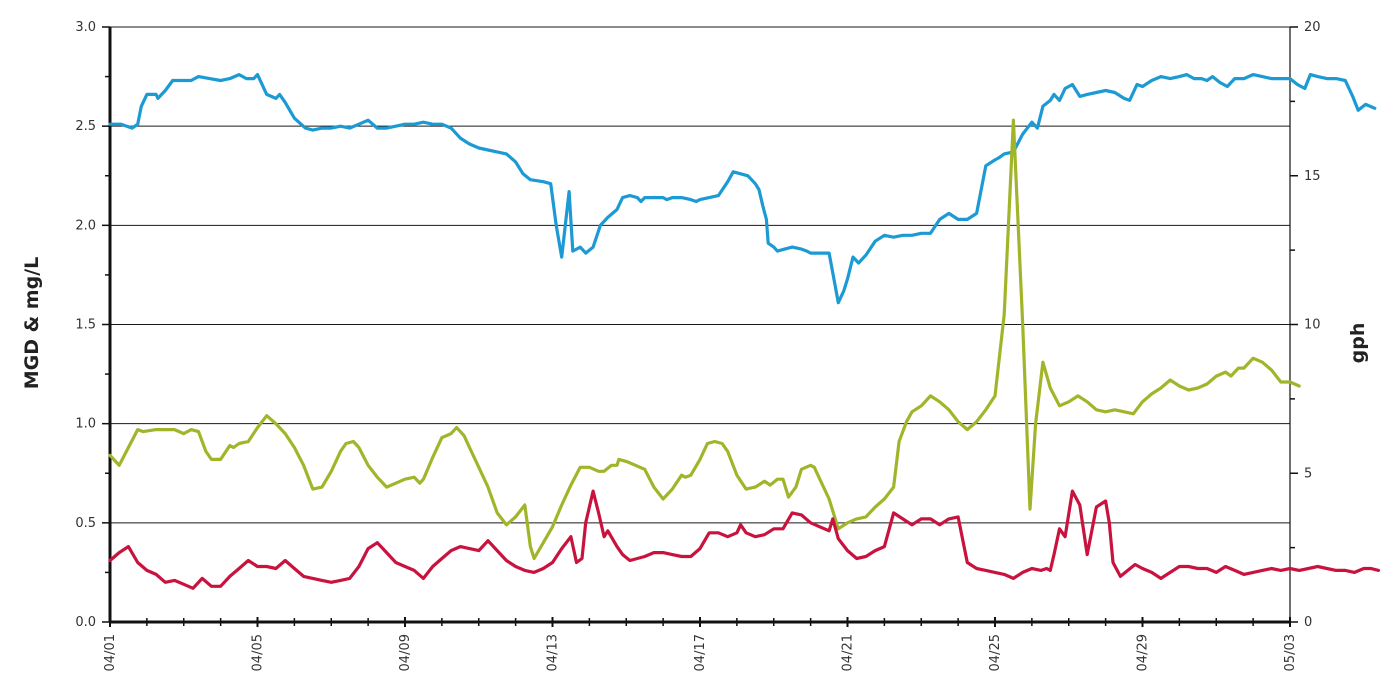 The height and width of the screenshot is (684, 1383). Describe the element at coordinates (85, 27) in the screenshot. I see `y-tick-label: 3.0` at that location.